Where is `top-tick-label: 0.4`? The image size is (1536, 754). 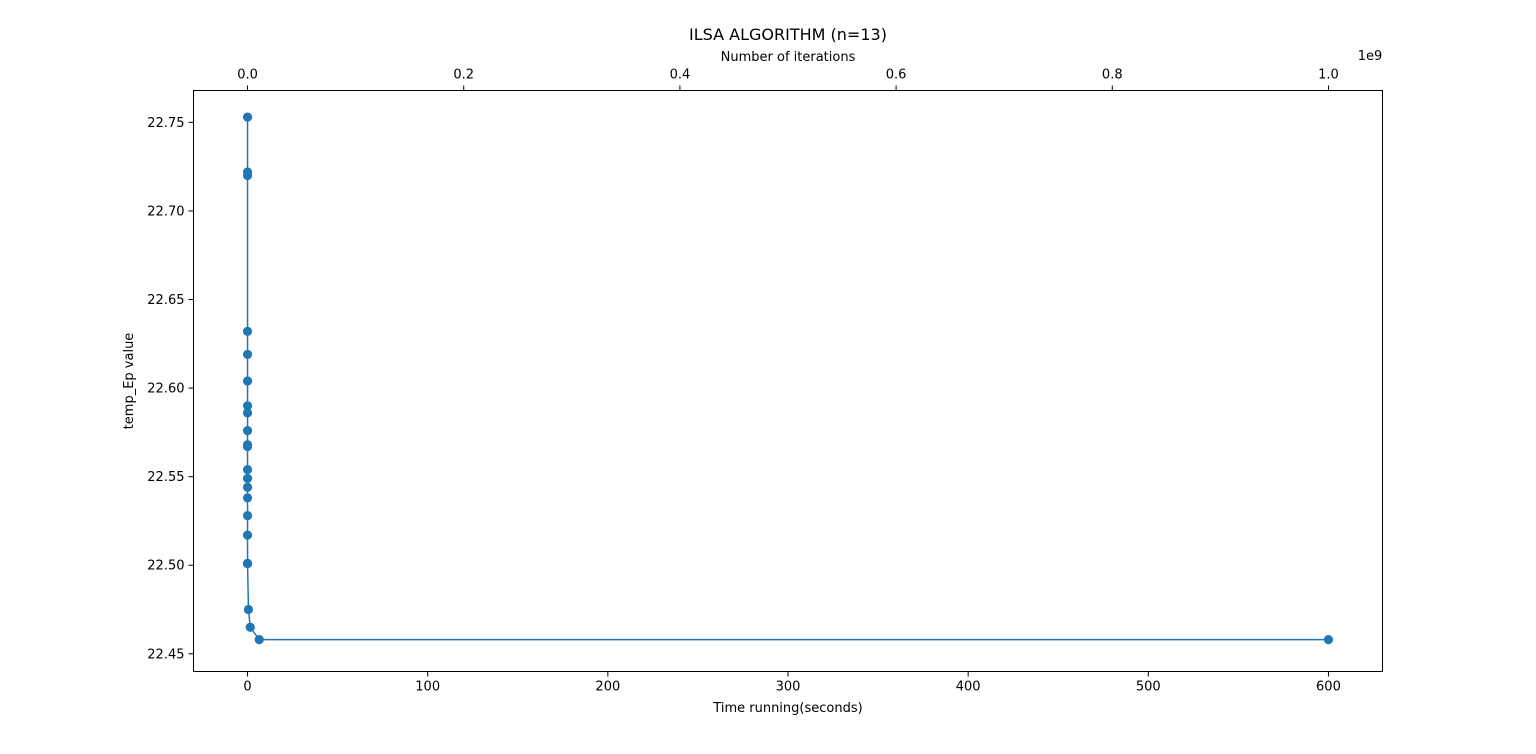
top-tick-label: 0.4 is located at coordinates (680, 75).